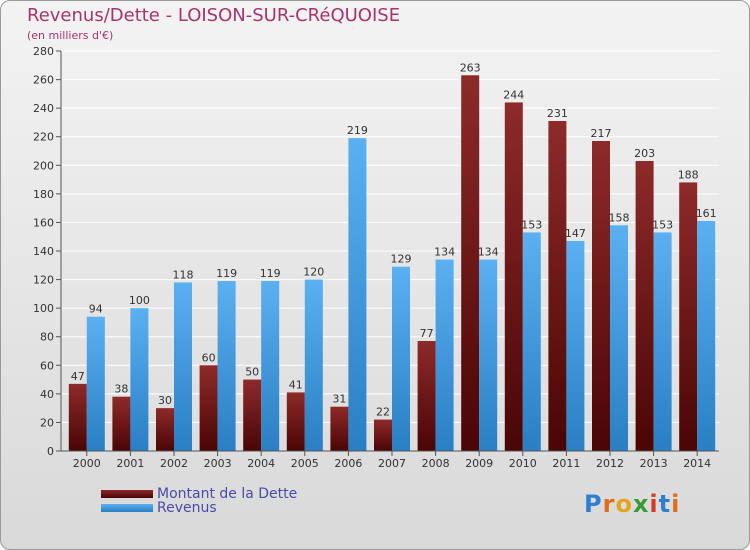 The image size is (750, 550). What do you see at coordinates (296, 384) in the screenshot?
I see `data-label-dette: 41` at bounding box center [296, 384].